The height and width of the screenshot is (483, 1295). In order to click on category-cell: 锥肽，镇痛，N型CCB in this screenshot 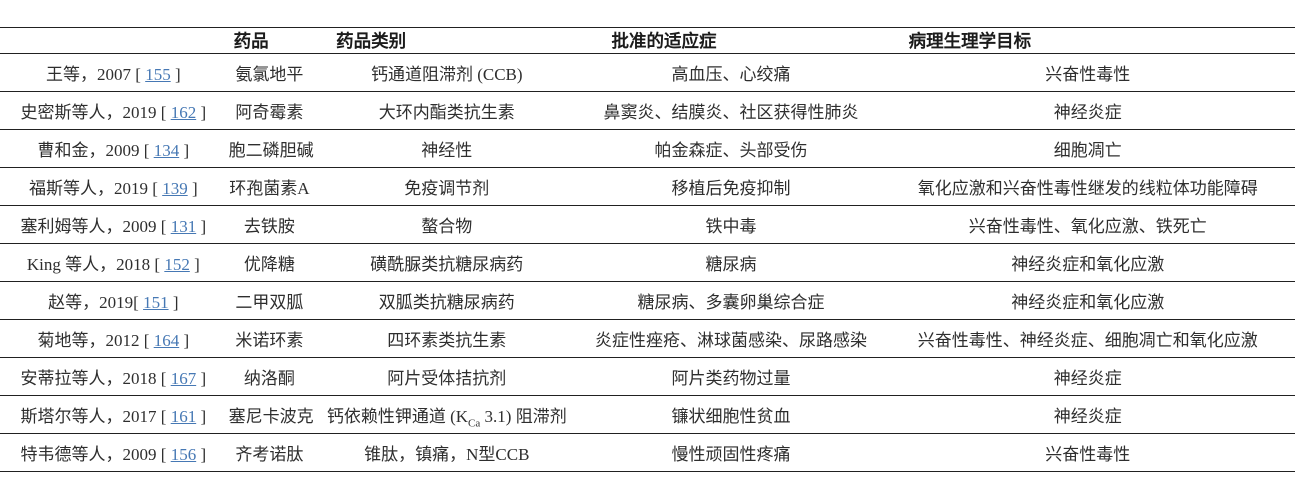, I will do `click(447, 454)`.